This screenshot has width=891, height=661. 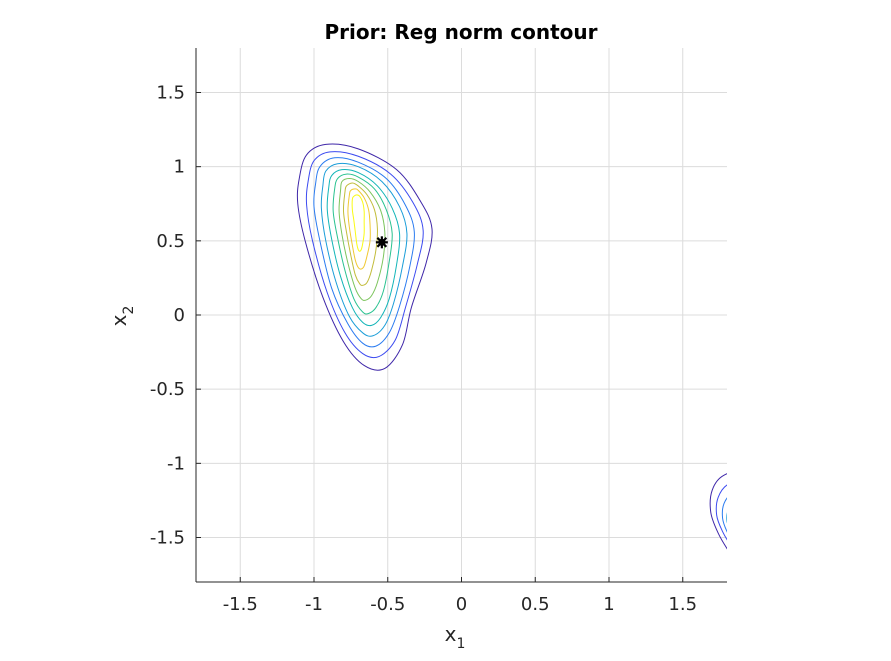 I want to click on y-tick-label: 0.5, so click(x=170, y=241).